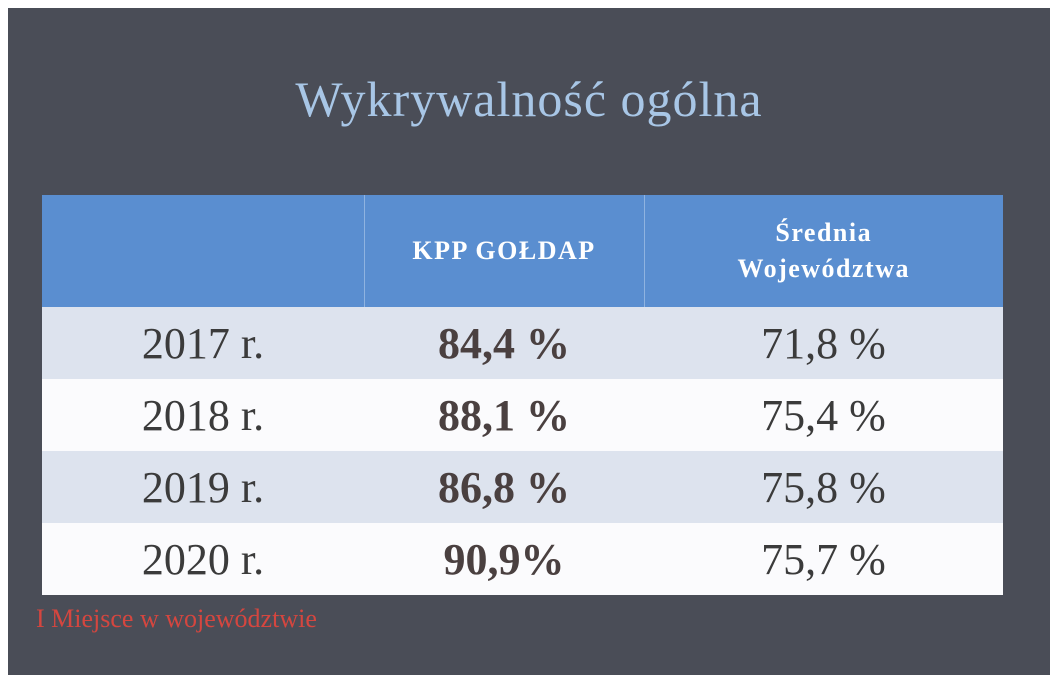  What do you see at coordinates (823, 559) in the screenshot?
I see `table-cell: 75,7 %` at bounding box center [823, 559].